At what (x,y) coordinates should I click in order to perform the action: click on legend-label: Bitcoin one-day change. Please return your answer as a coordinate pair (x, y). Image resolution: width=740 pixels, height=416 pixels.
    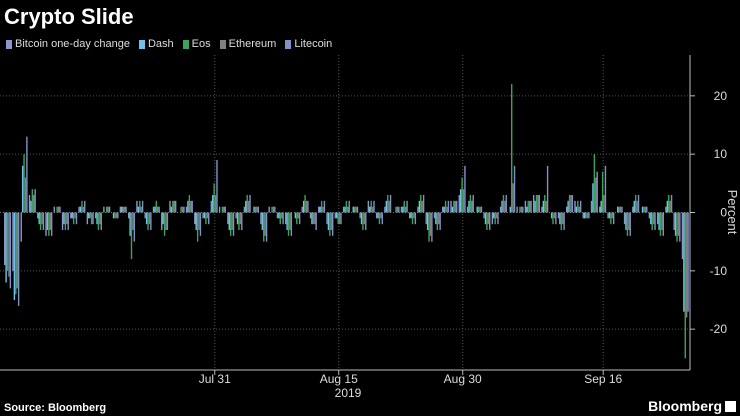
    Looking at the image, I should click on (72, 44).